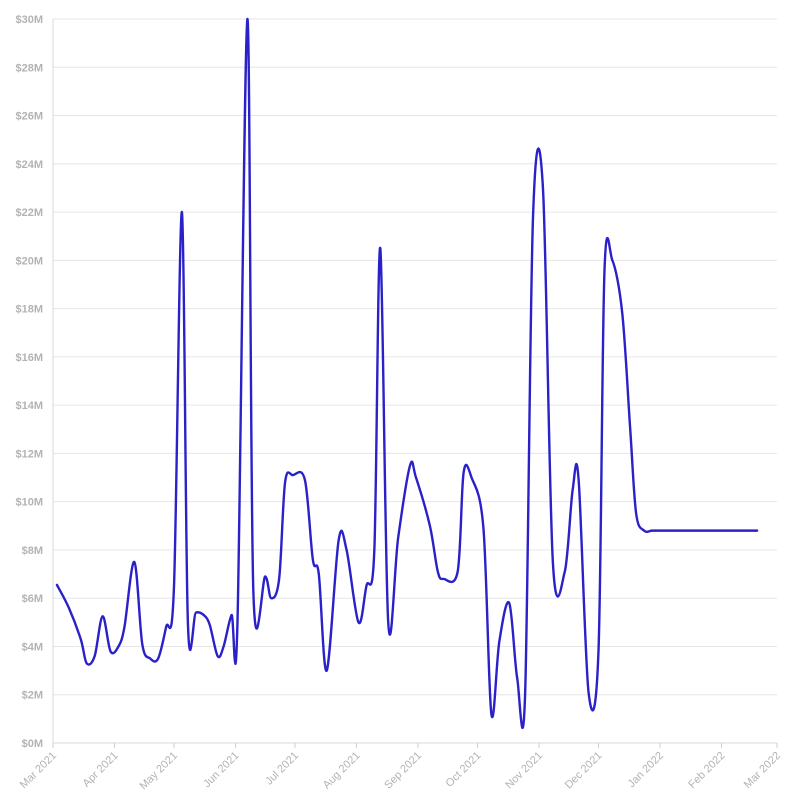 This screenshot has width=796, height=809. Describe the element at coordinates (221, 770) in the screenshot. I see `x-tick-label: Jun 2021` at that location.